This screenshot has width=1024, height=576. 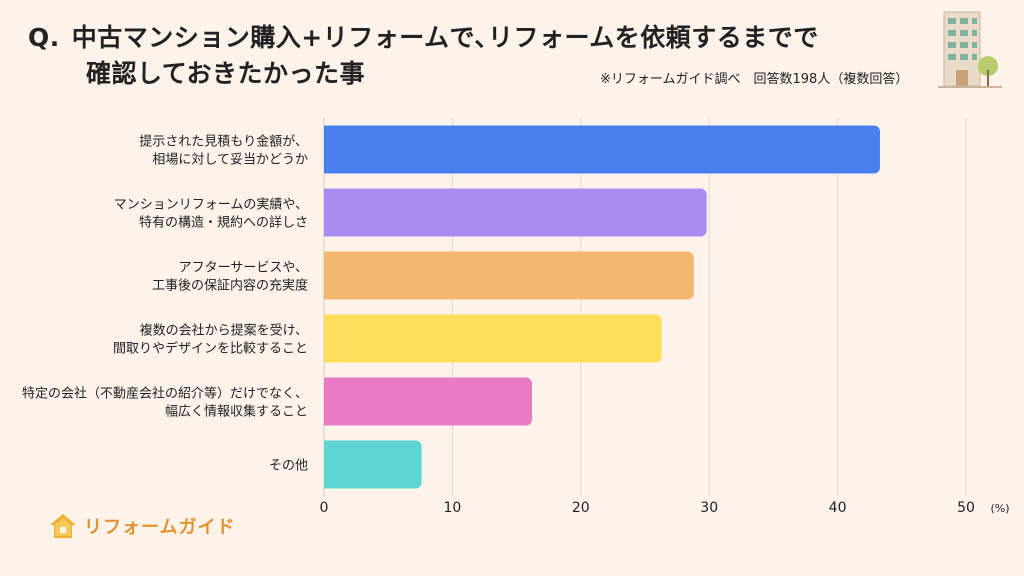 I want to click on title-line-2: 確認しておきたかった事, so click(x=226, y=73).